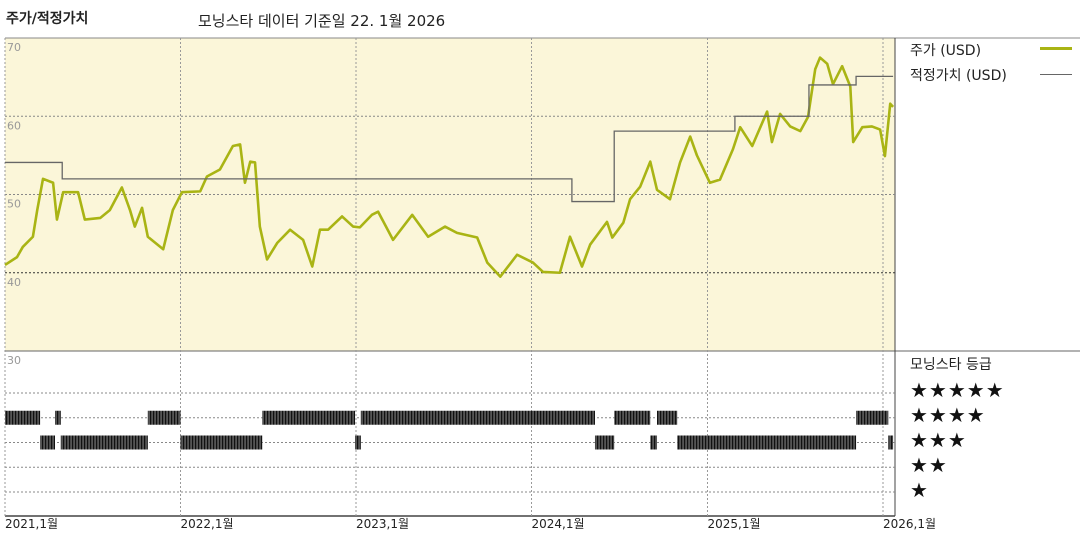  What do you see at coordinates (948, 415) in the screenshot?
I see `rating-row-4-stars: ★★★★` at bounding box center [948, 415].